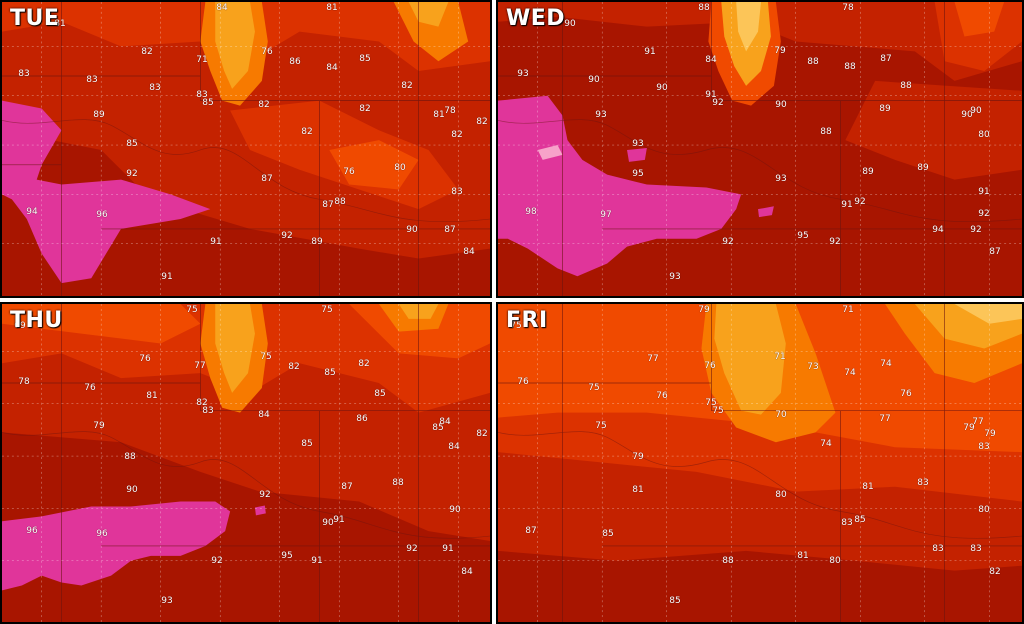  What do you see at coordinates (606, 215) in the screenshot?
I see `temperature-value: 97` at bounding box center [606, 215].